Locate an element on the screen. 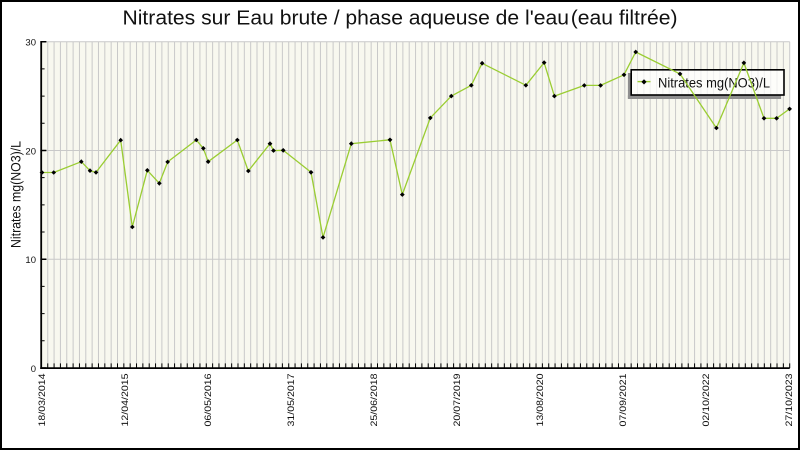 This screenshot has height=450, width=800. svg-text: 25/06/2018 is located at coordinates (374, 400).